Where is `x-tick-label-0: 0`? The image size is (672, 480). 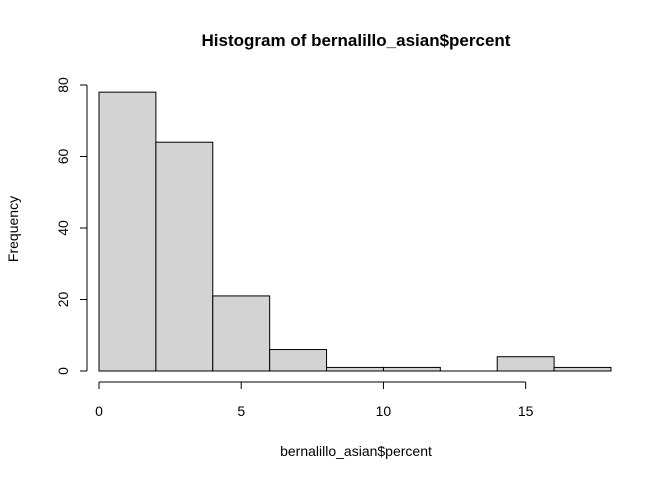 x-tick-label-0: 0 is located at coordinates (99, 411).